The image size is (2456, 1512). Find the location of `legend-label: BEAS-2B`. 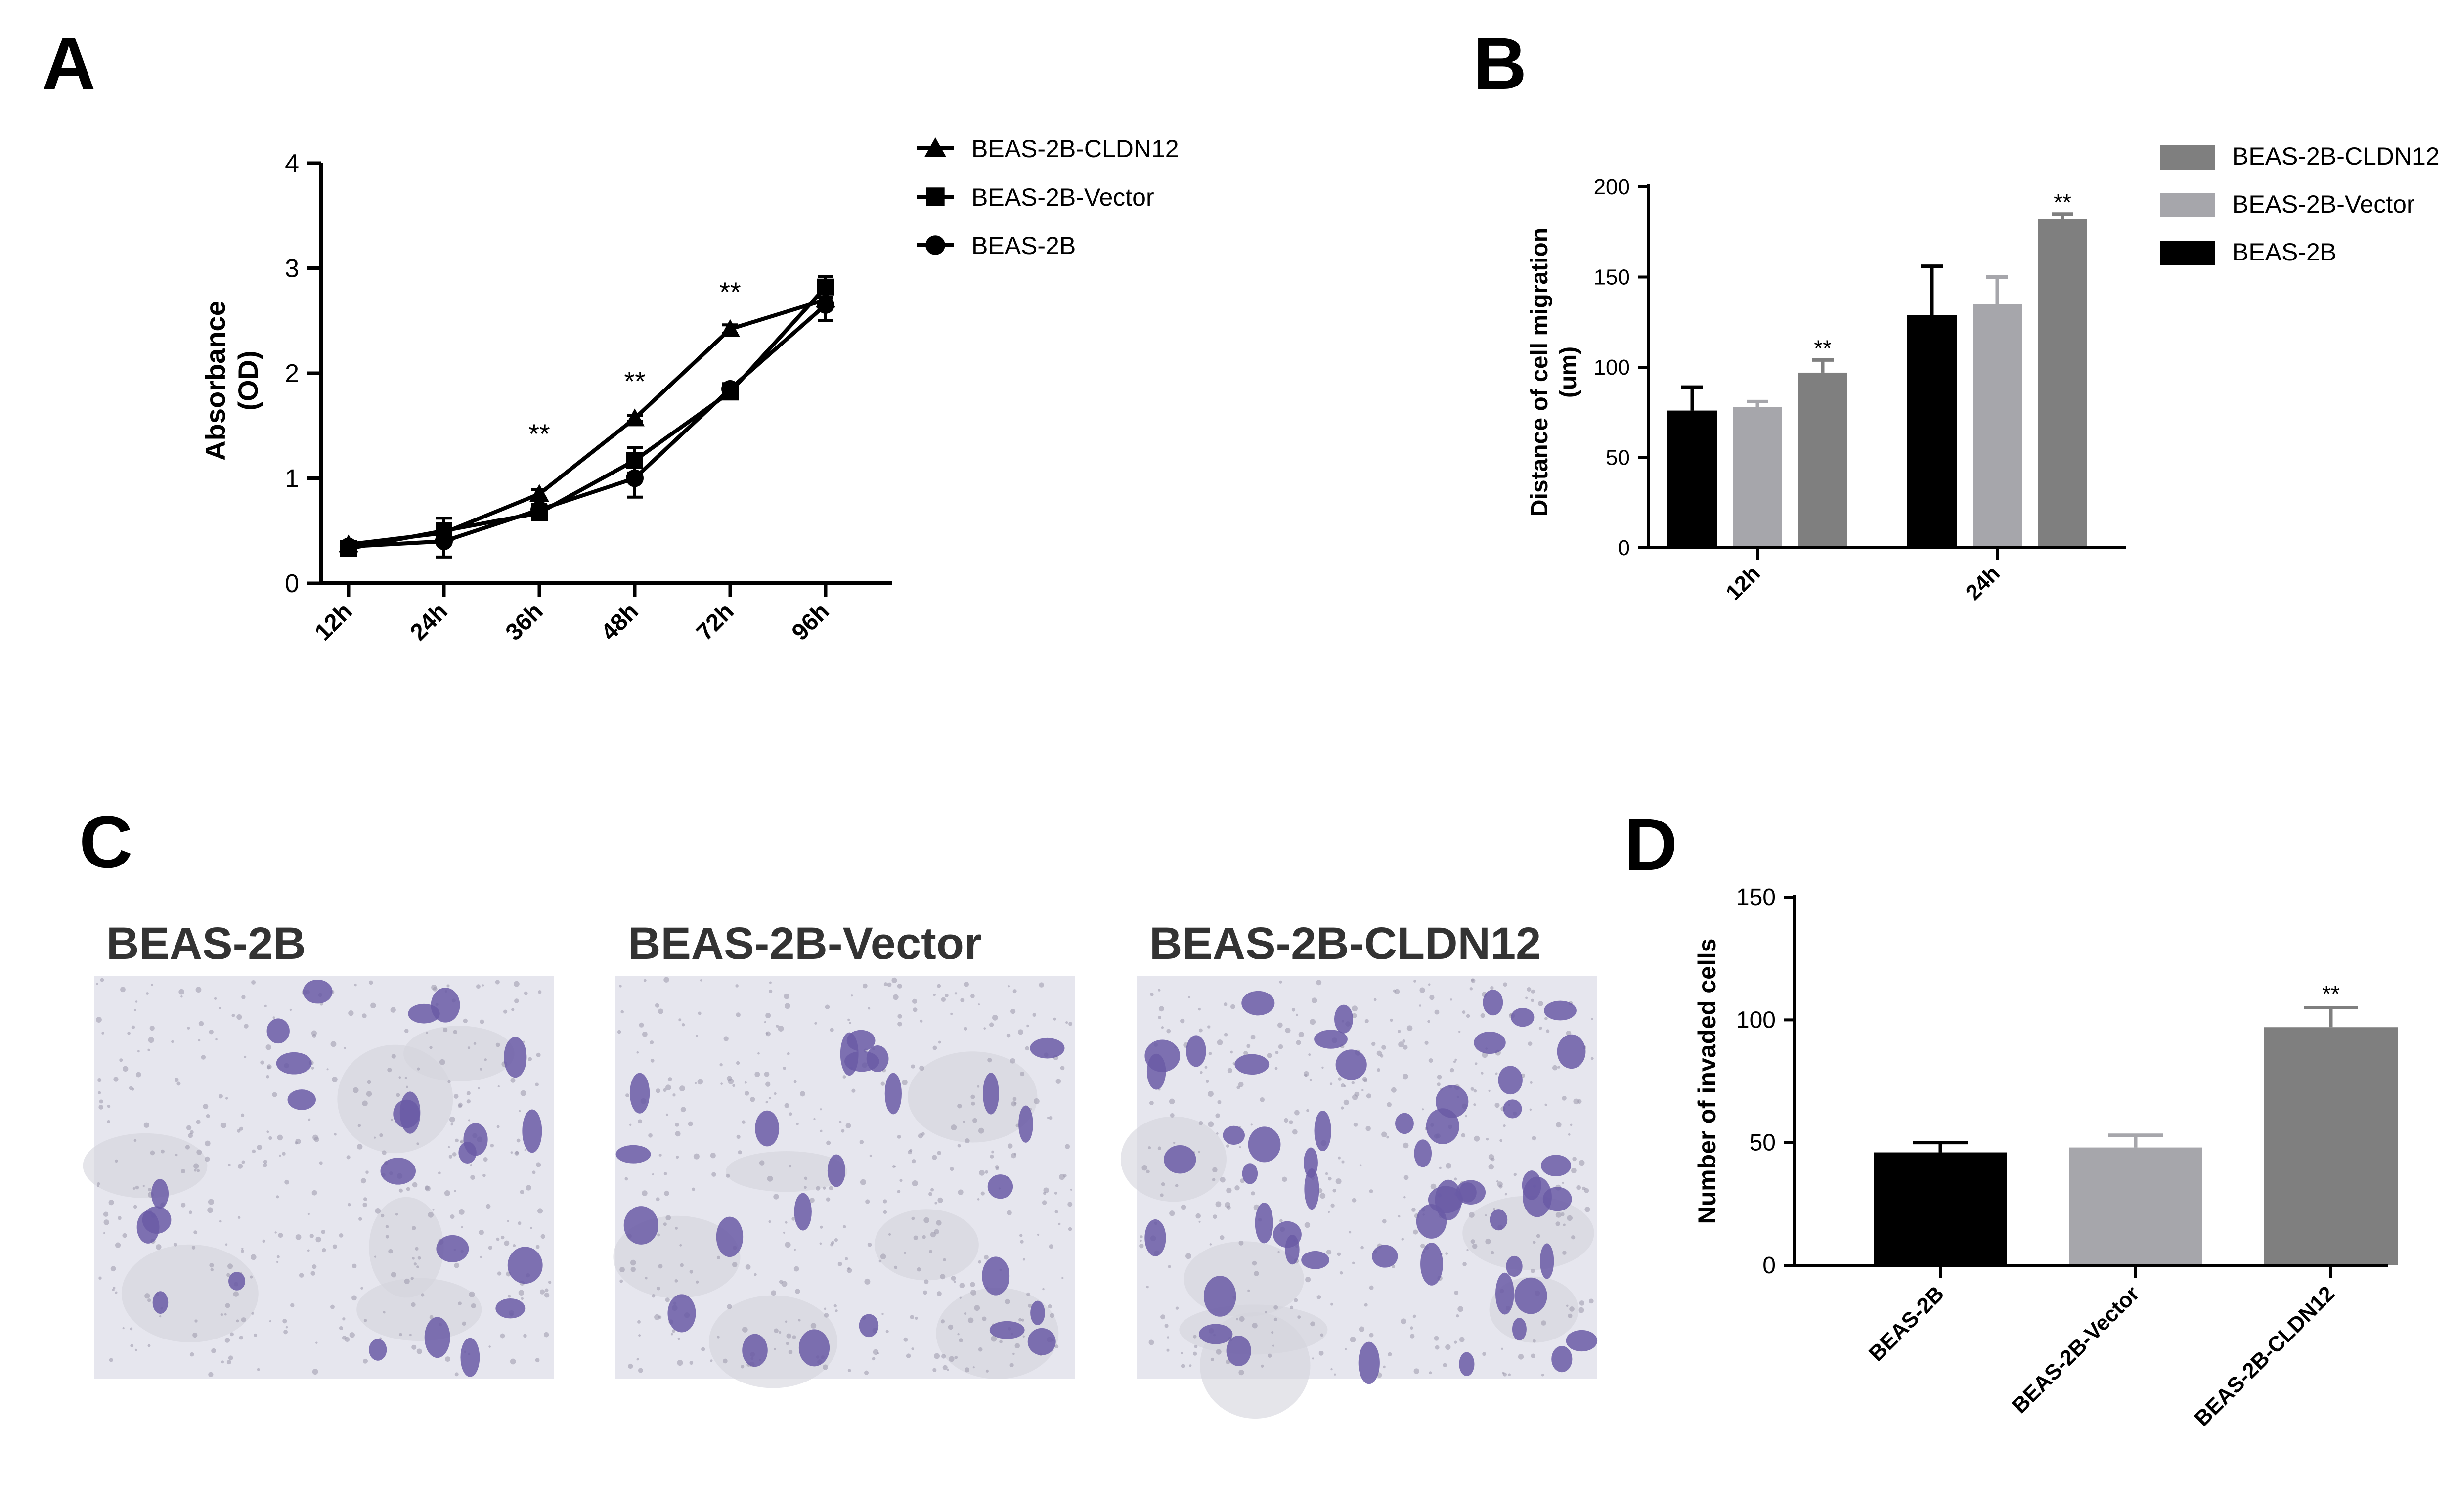

legend-label: BEAS-2B is located at coordinates (2284, 252).